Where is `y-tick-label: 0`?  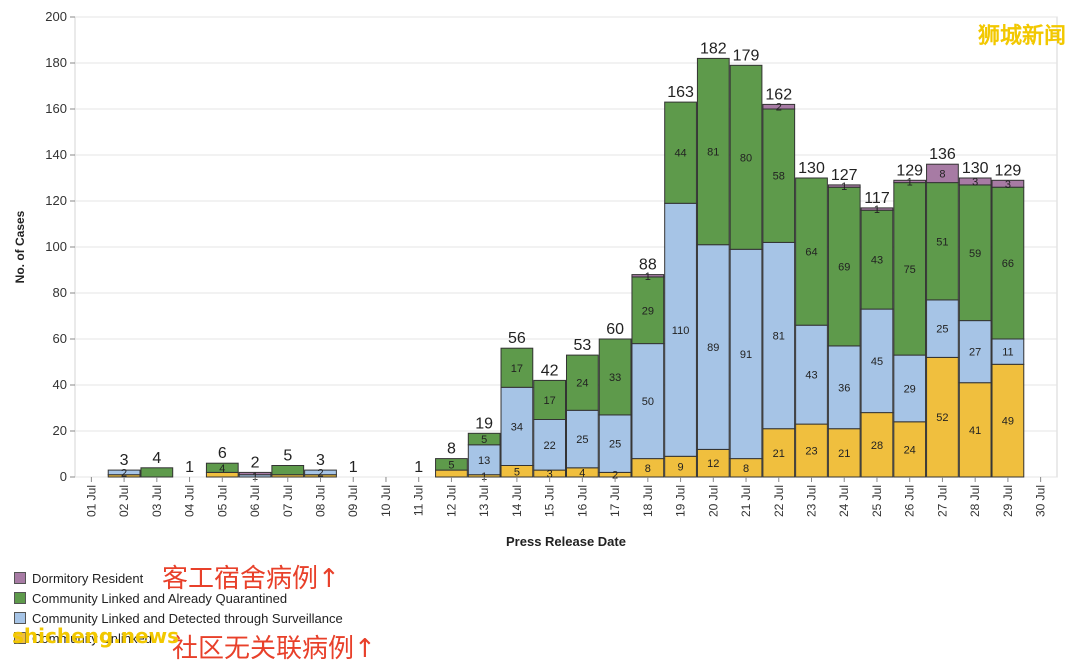
y-tick-label: 0 is located at coordinates (63, 476).